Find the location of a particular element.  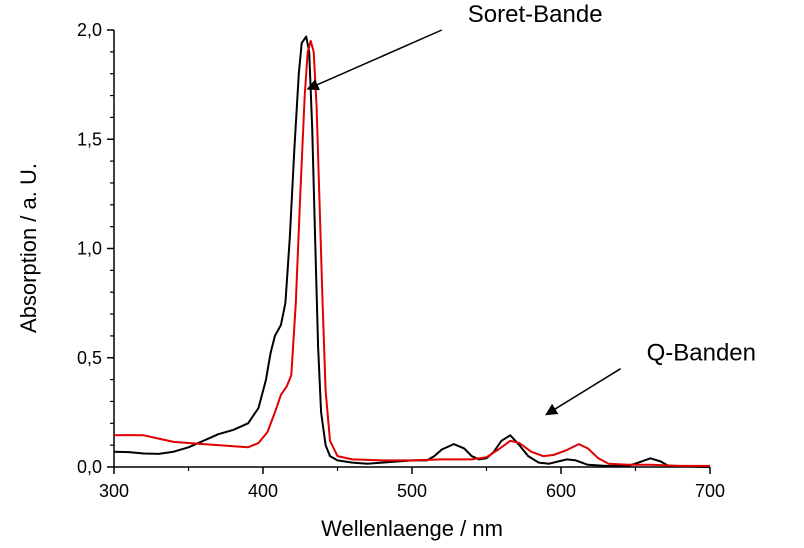

annotation-label: Q-Banden is located at coordinates (701, 353).